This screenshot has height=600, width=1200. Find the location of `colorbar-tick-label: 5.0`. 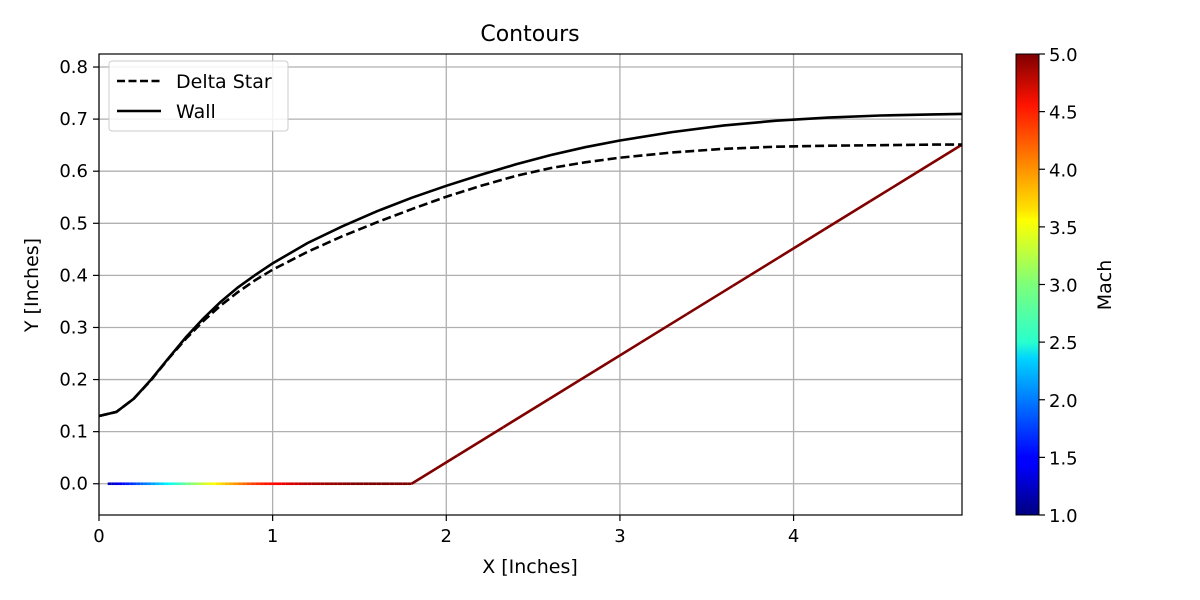

colorbar-tick-label: 5.0 is located at coordinates (1063, 55).